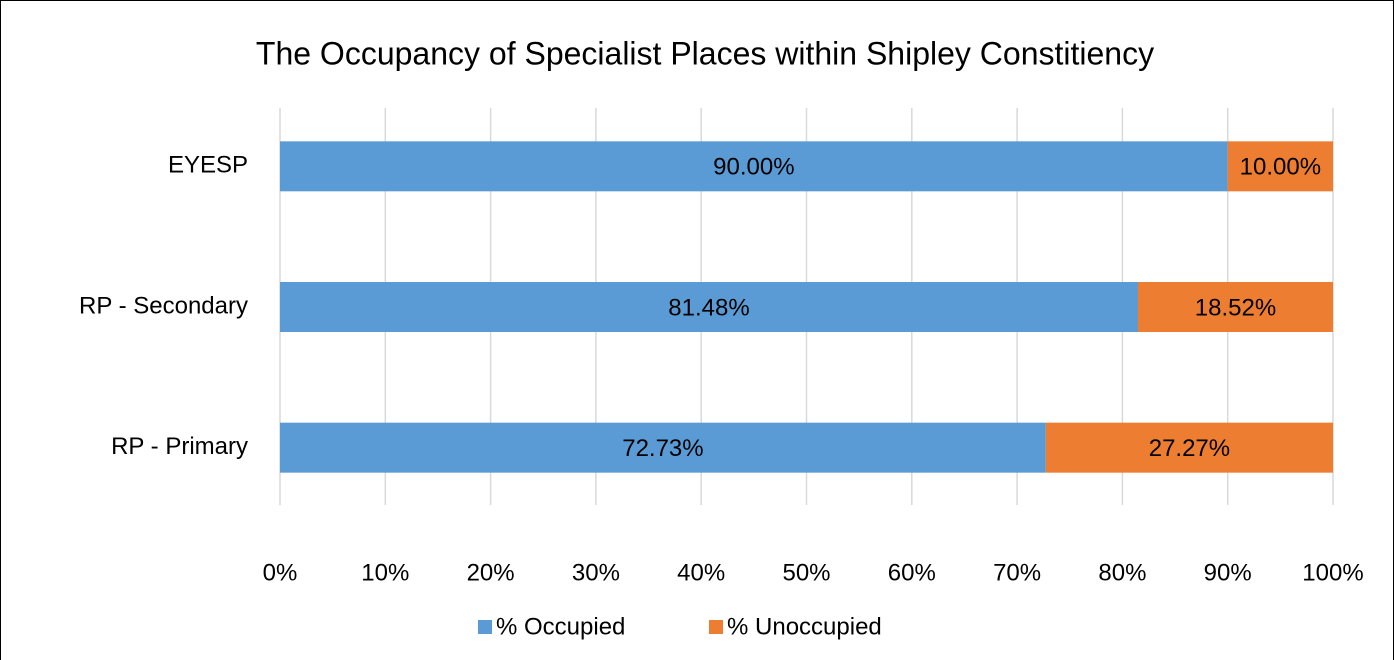 The image size is (1394, 660). Describe the element at coordinates (806, 572) in the screenshot. I see `x-tick-label: 50%` at that location.